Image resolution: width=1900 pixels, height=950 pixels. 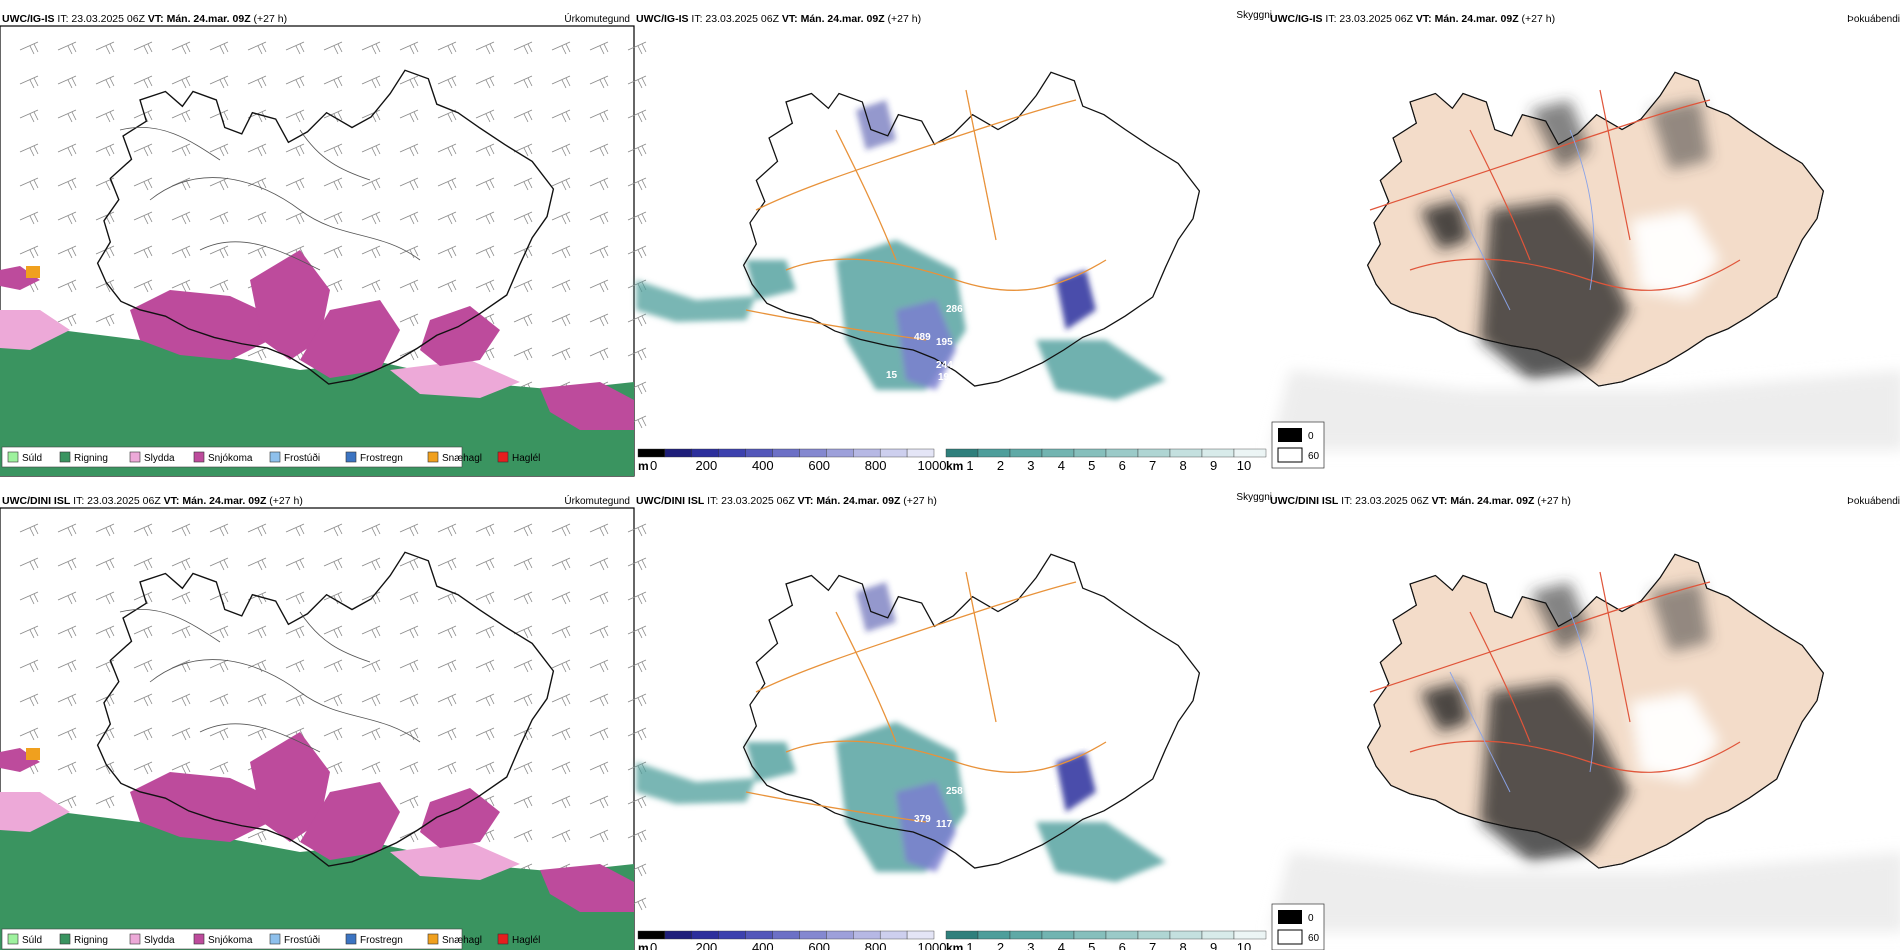 What do you see at coordinates (954, 309) in the screenshot?
I see `cloud-base-value: 286` at bounding box center [954, 309].